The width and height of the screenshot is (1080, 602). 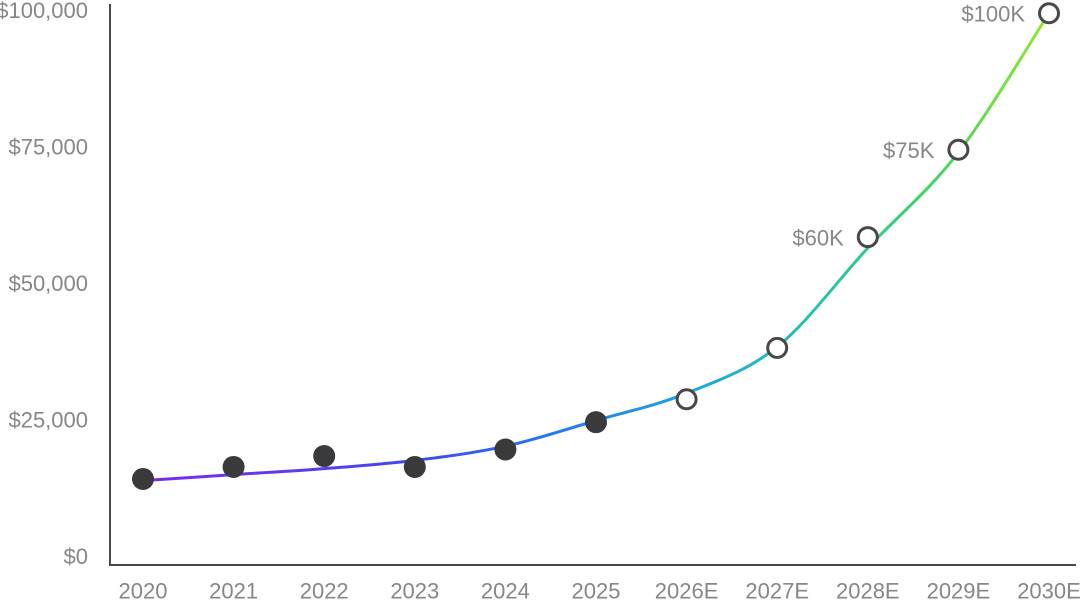 I want to click on data-point-actual-2020, so click(x=143, y=478).